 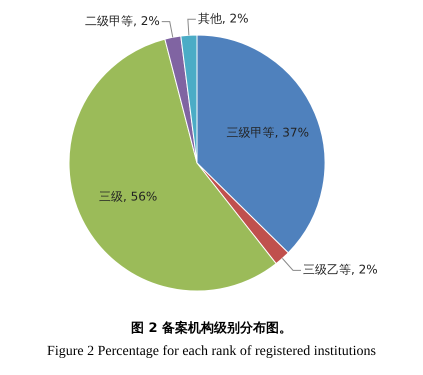 What do you see at coordinates (211, 351) in the screenshot?
I see `text: Figure 2 Percentage for each rank of registered institutions` at bounding box center [211, 351].